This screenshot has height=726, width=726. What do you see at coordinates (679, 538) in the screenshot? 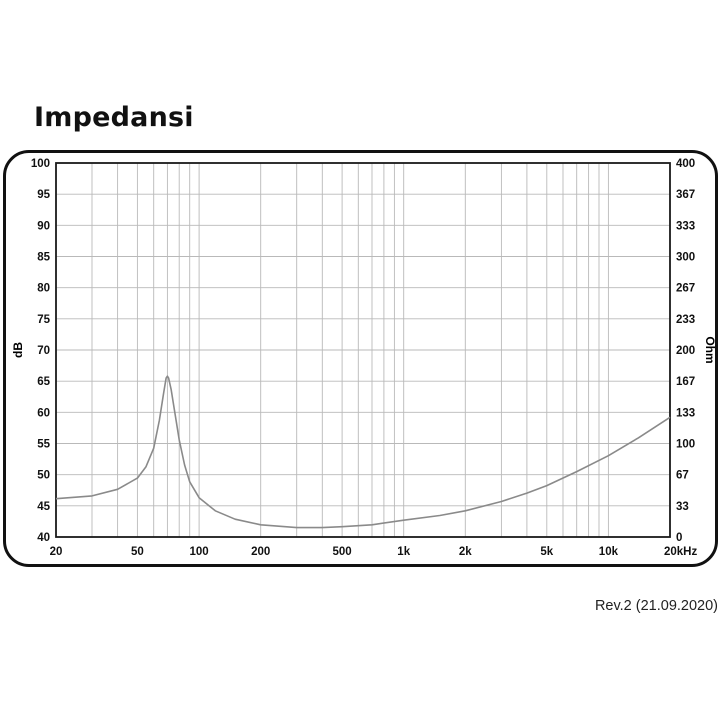
I see `y-right-tick-label: 0` at bounding box center [679, 538].